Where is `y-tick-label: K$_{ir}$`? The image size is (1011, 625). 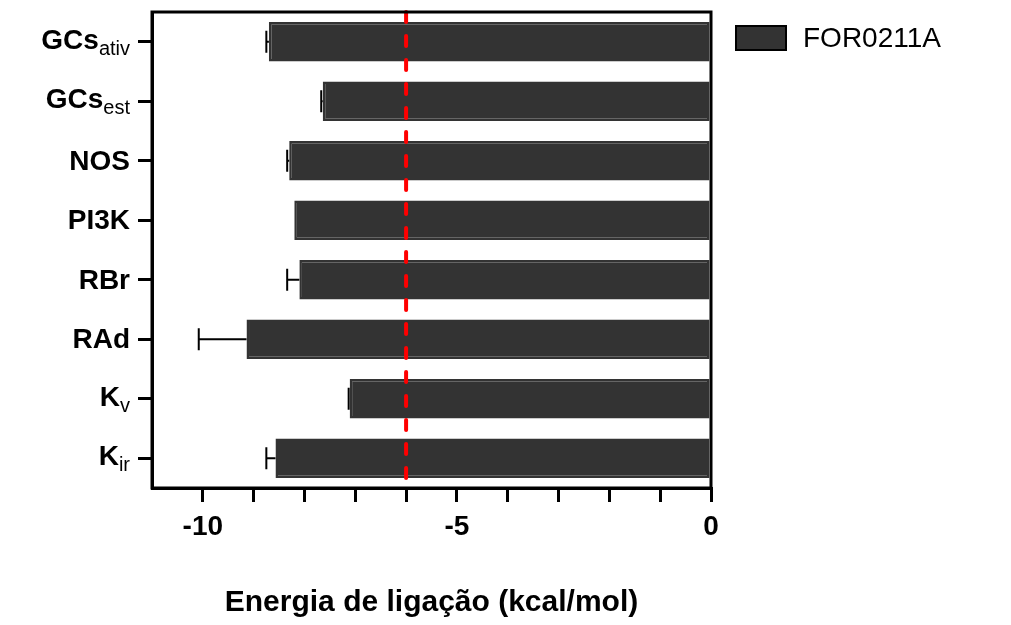
y-tick-label: K$_{ir}$ is located at coordinates (114, 457).